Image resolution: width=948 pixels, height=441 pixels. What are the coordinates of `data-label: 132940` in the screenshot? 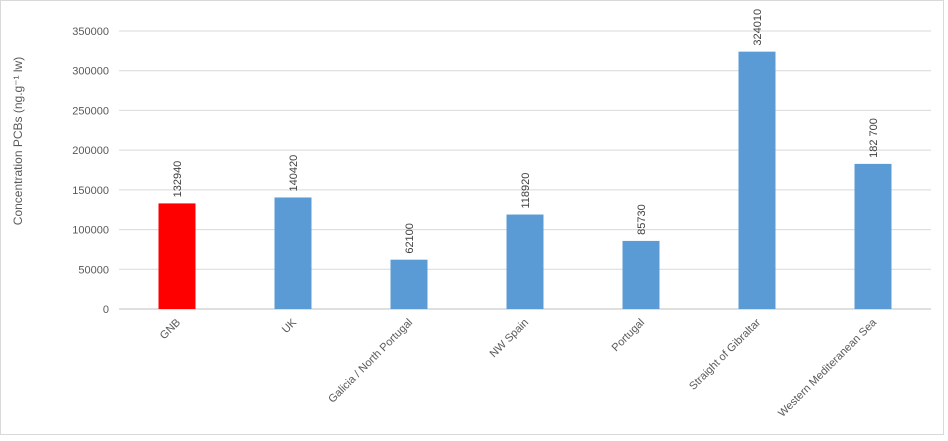 It's located at (178, 179).